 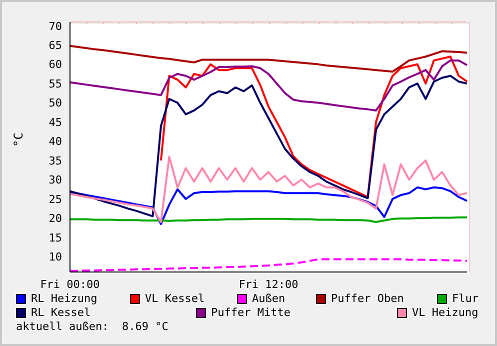 What do you see at coordinates (18, 139) in the screenshot?
I see `y-axis-title: °C` at bounding box center [18, 139].